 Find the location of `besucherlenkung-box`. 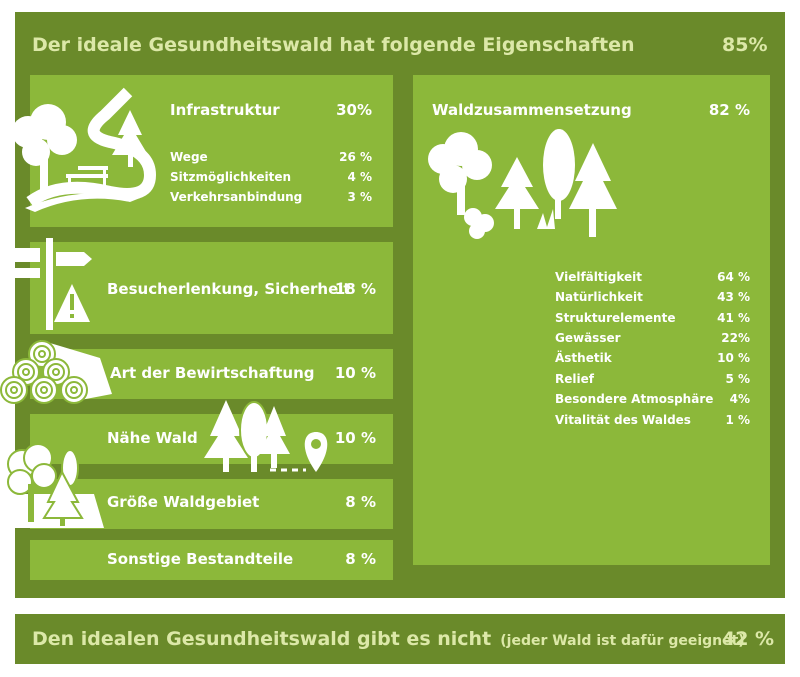

besucherlenkung-box is located at coordinates (211, 288).